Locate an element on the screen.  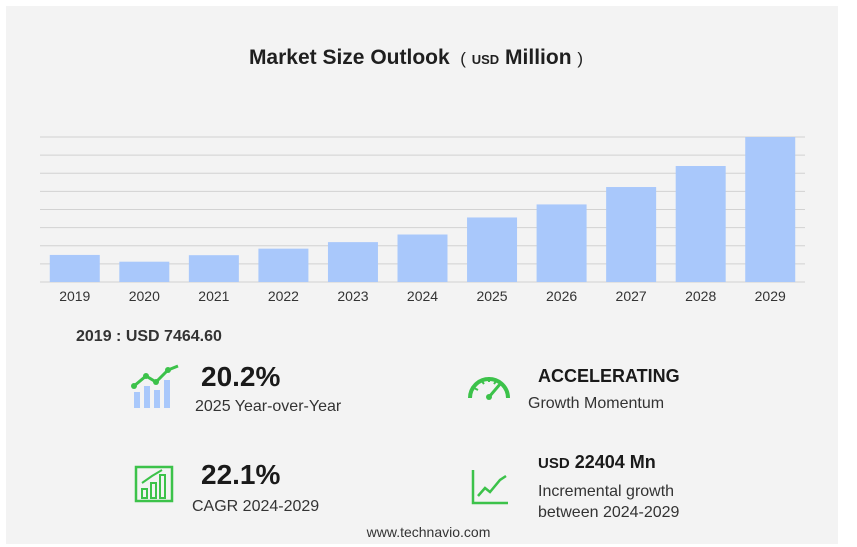
incremental-label-2: between 2024-2029 is located at coordinates (609, 512).